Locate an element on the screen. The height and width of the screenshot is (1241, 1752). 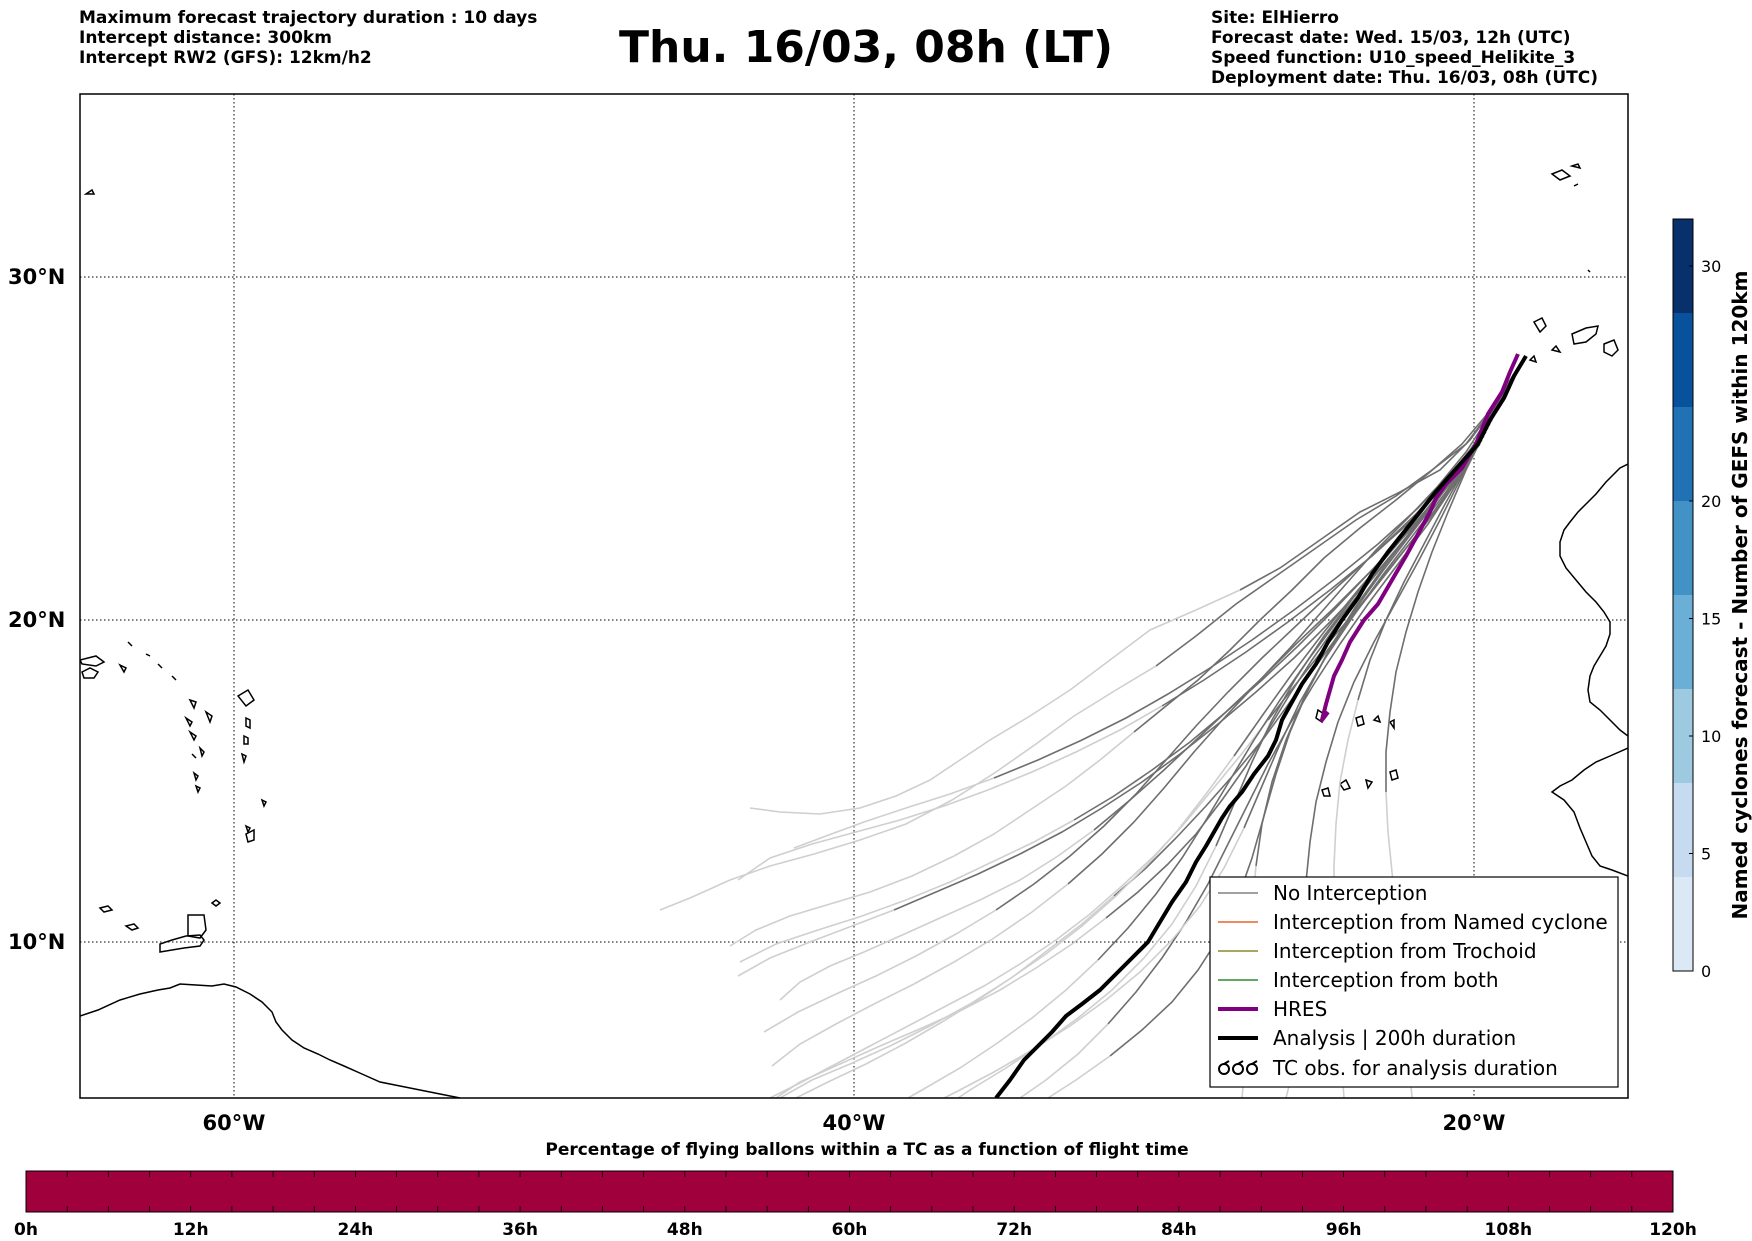
timeline-ticks: 0h 12h 24h 36h 48h 60h 72h 84h 96h 108h 120h is located at coordinates (855, 1205).